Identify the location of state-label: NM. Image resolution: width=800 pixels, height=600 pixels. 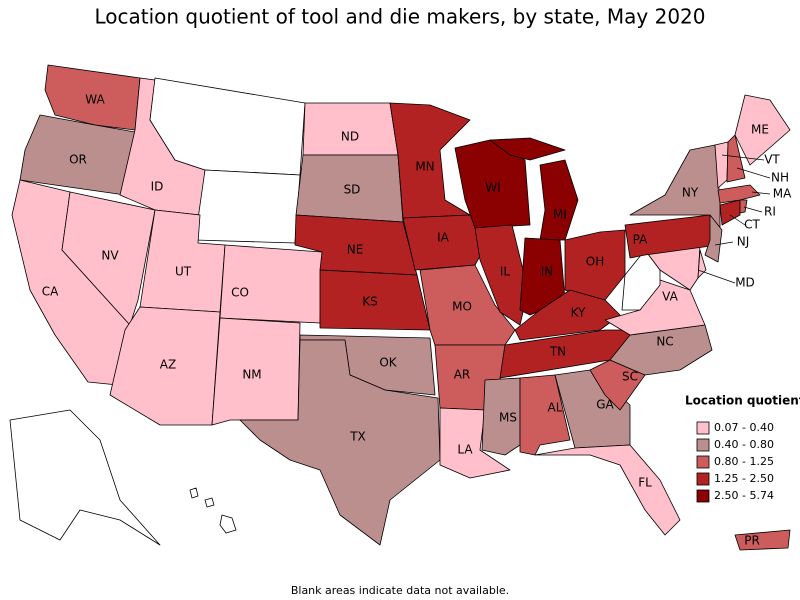
(251, 375).